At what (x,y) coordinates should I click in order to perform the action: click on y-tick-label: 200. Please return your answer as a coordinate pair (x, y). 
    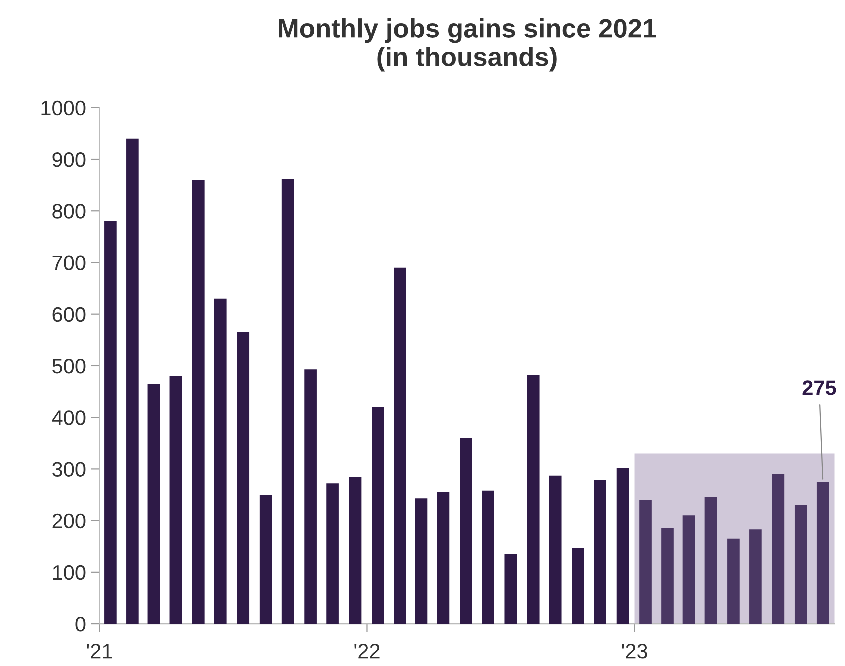
    Looking at the image, I should click on (69, 521).